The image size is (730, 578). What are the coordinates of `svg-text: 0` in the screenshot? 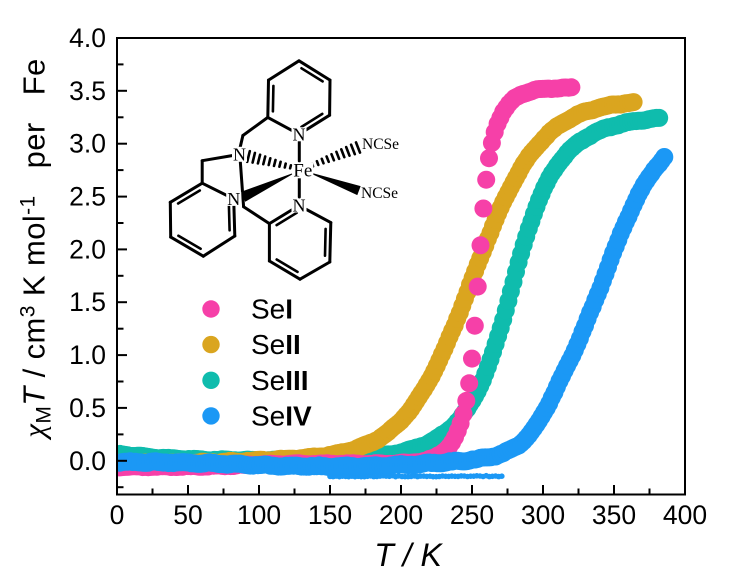 It's located at (117, 515).